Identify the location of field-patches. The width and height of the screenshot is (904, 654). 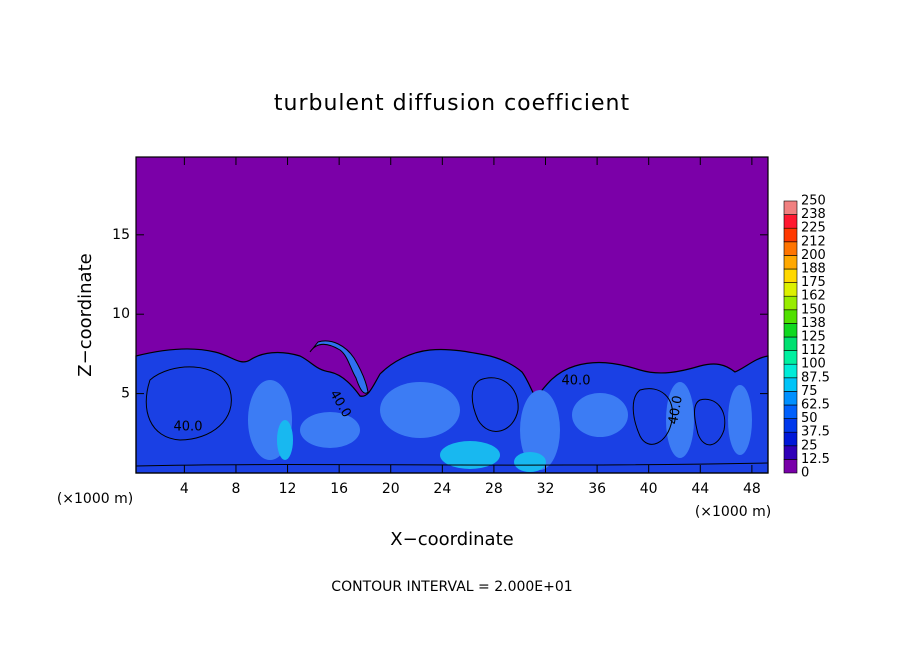
(500, 425).